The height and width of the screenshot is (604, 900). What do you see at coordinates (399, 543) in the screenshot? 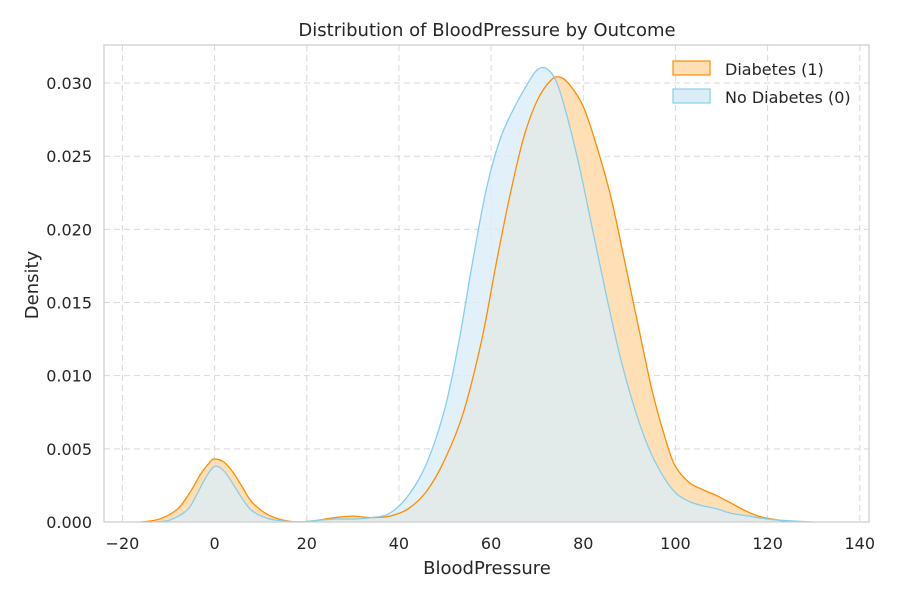
I see `x-tick-label: 40` at bounding box center [399, 543].